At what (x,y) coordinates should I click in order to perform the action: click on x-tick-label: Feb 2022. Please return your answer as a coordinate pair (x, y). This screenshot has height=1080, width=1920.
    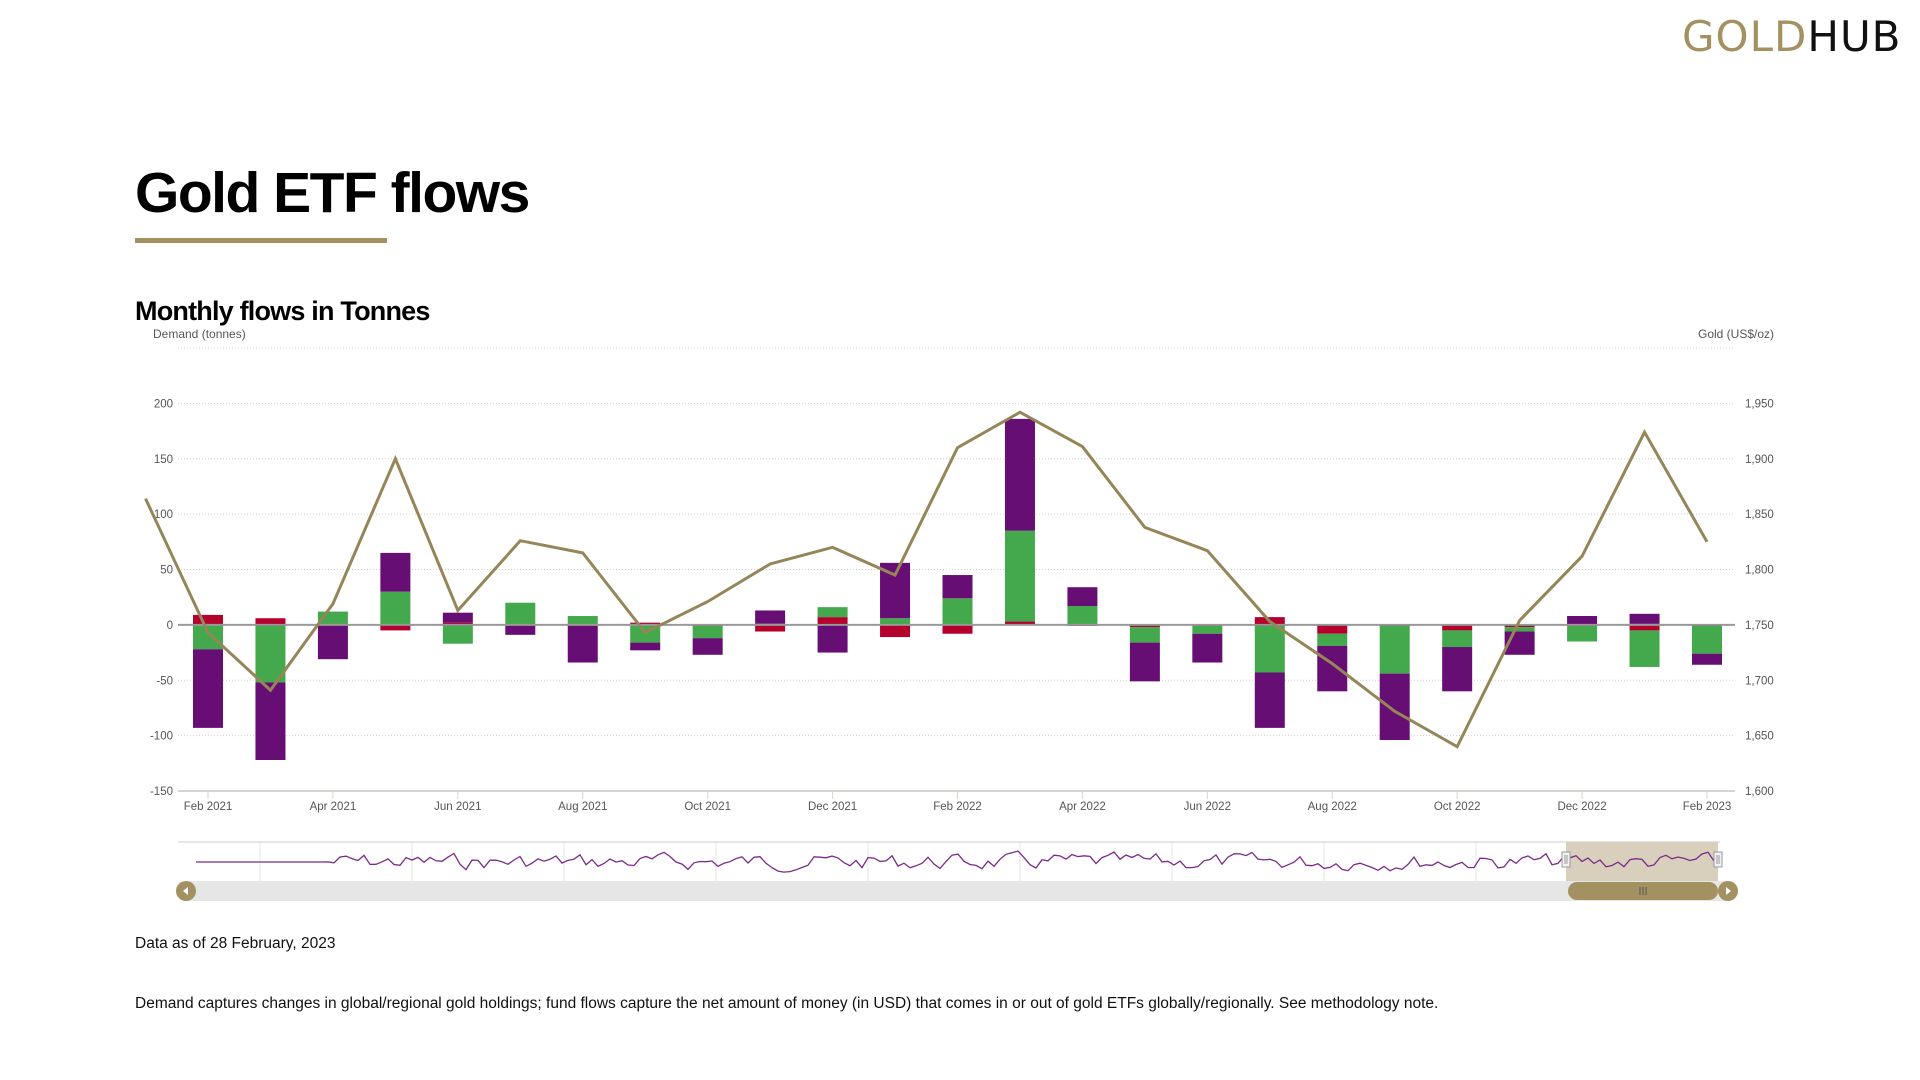
    Looking at the image, I should click on (957, 807).